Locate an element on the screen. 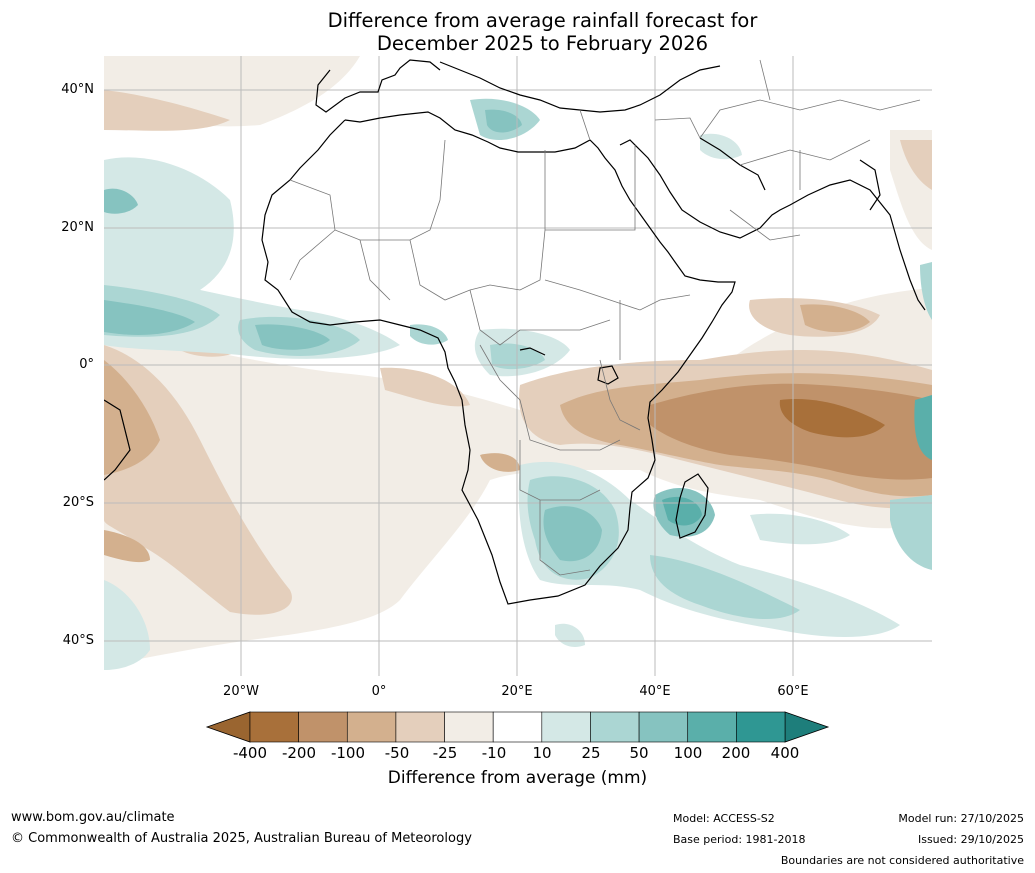 This screenshot has height=873, width=1035. footer-base-period: Base period: 1981-2018 is located at coordinates (739, 839).